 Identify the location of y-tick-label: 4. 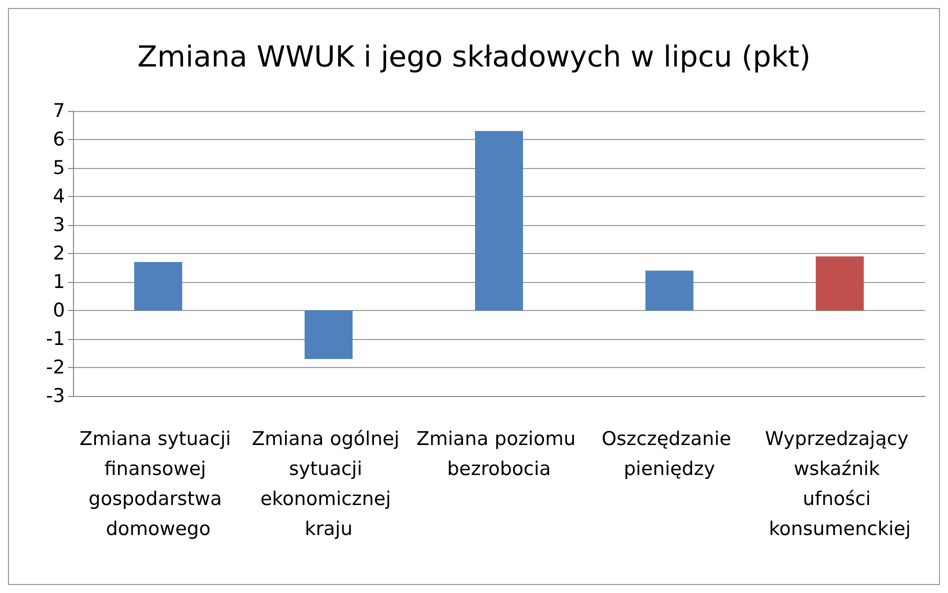
(58, 197).